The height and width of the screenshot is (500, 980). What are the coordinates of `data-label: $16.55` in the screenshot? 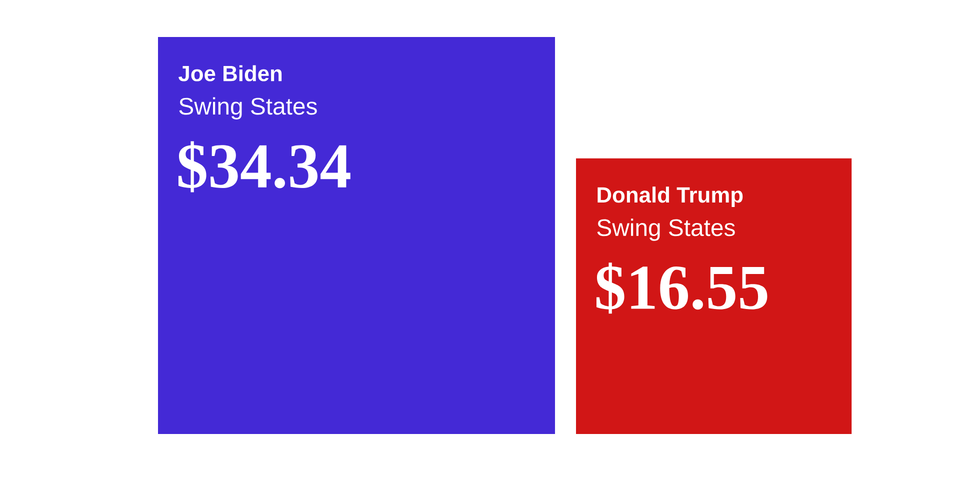 It's located at (682, 288).